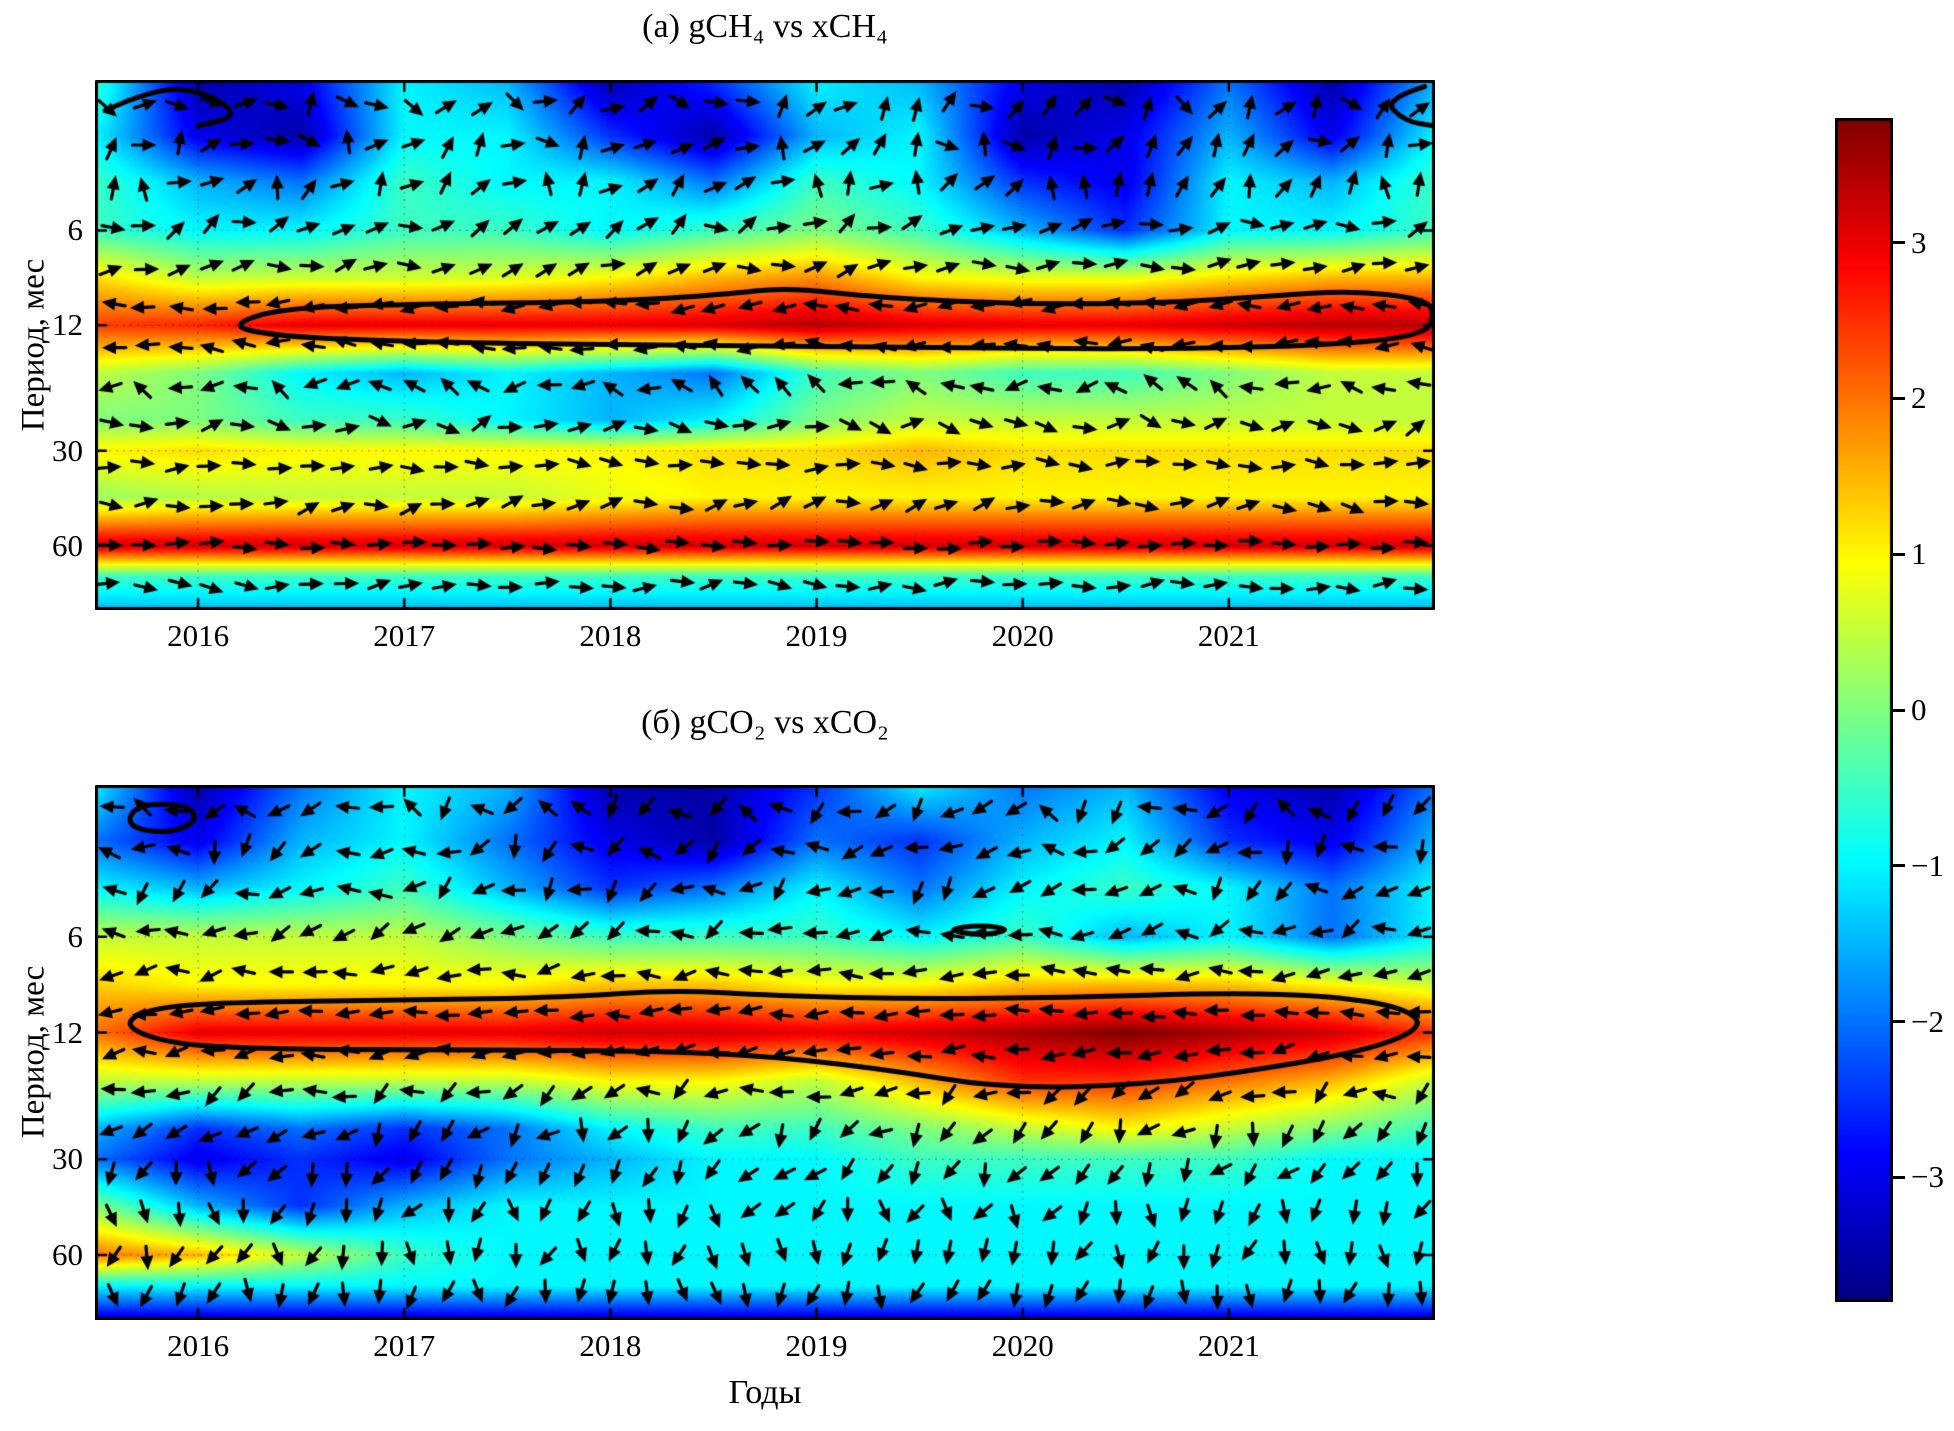  I want to click on colorbar-tick-label-−3: −3, so click(1927, 1177).